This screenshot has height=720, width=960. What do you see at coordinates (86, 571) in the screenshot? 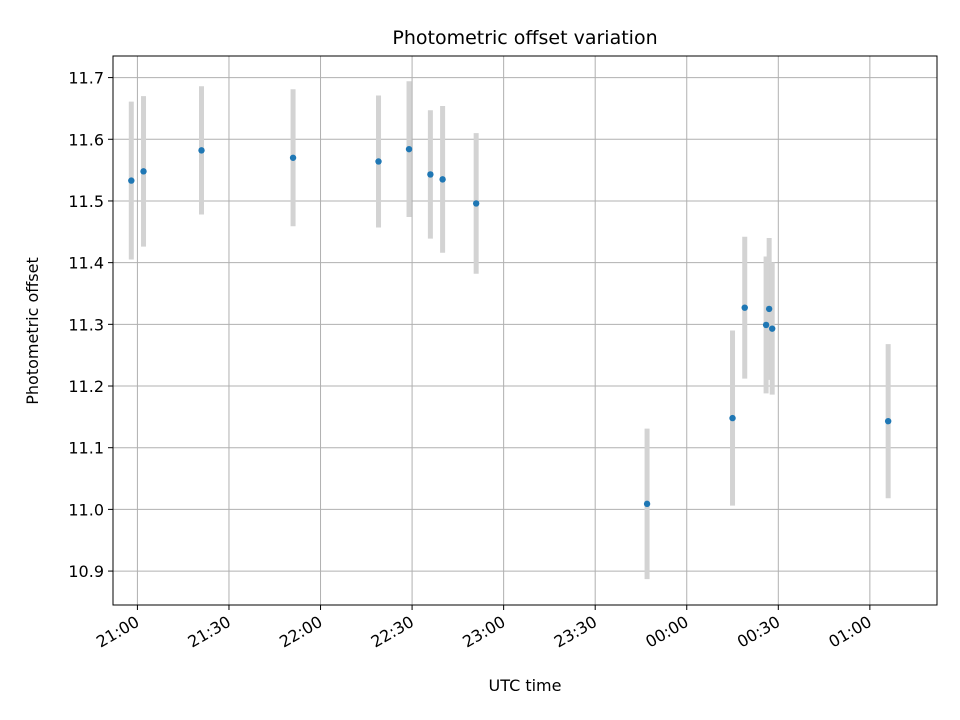
I see `y-tick-label: 10.9` at bounding box center [86, 571].